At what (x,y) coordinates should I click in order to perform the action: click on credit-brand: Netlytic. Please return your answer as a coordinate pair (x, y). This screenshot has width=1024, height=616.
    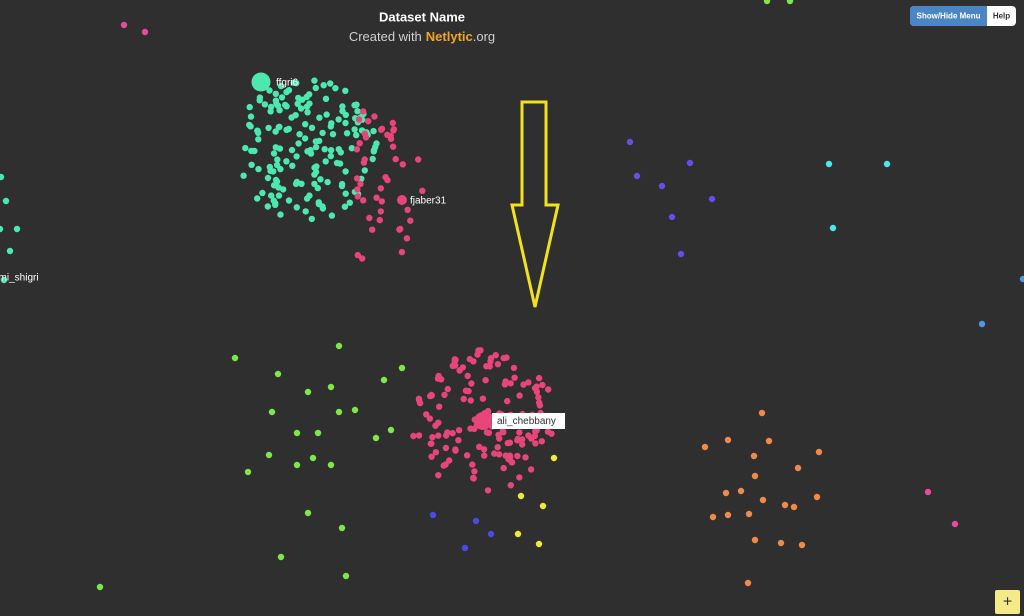
    Looking at the image, I should click on (449, 36).